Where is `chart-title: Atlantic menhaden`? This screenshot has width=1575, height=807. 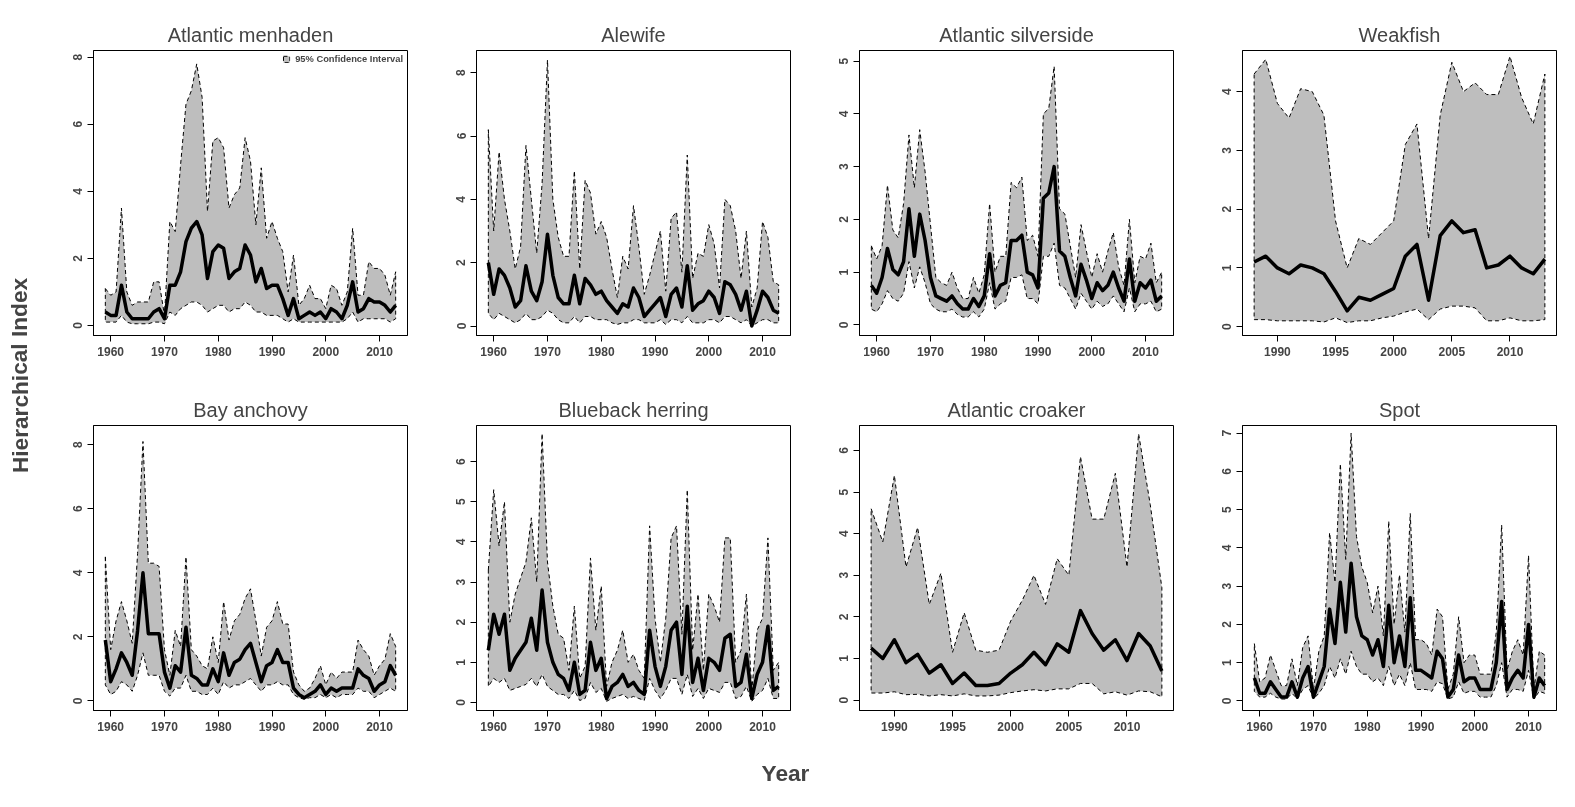 chart-title: Atlantic menhaden is located at coordinates (250, 34).